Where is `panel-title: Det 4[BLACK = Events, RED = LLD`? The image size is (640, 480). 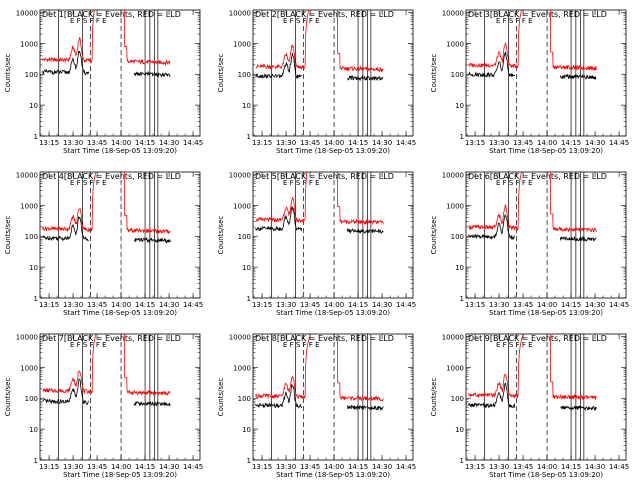
panel-title: Det 4[BLACK = Events, RED = LLD is located at coordinates (111, 176).